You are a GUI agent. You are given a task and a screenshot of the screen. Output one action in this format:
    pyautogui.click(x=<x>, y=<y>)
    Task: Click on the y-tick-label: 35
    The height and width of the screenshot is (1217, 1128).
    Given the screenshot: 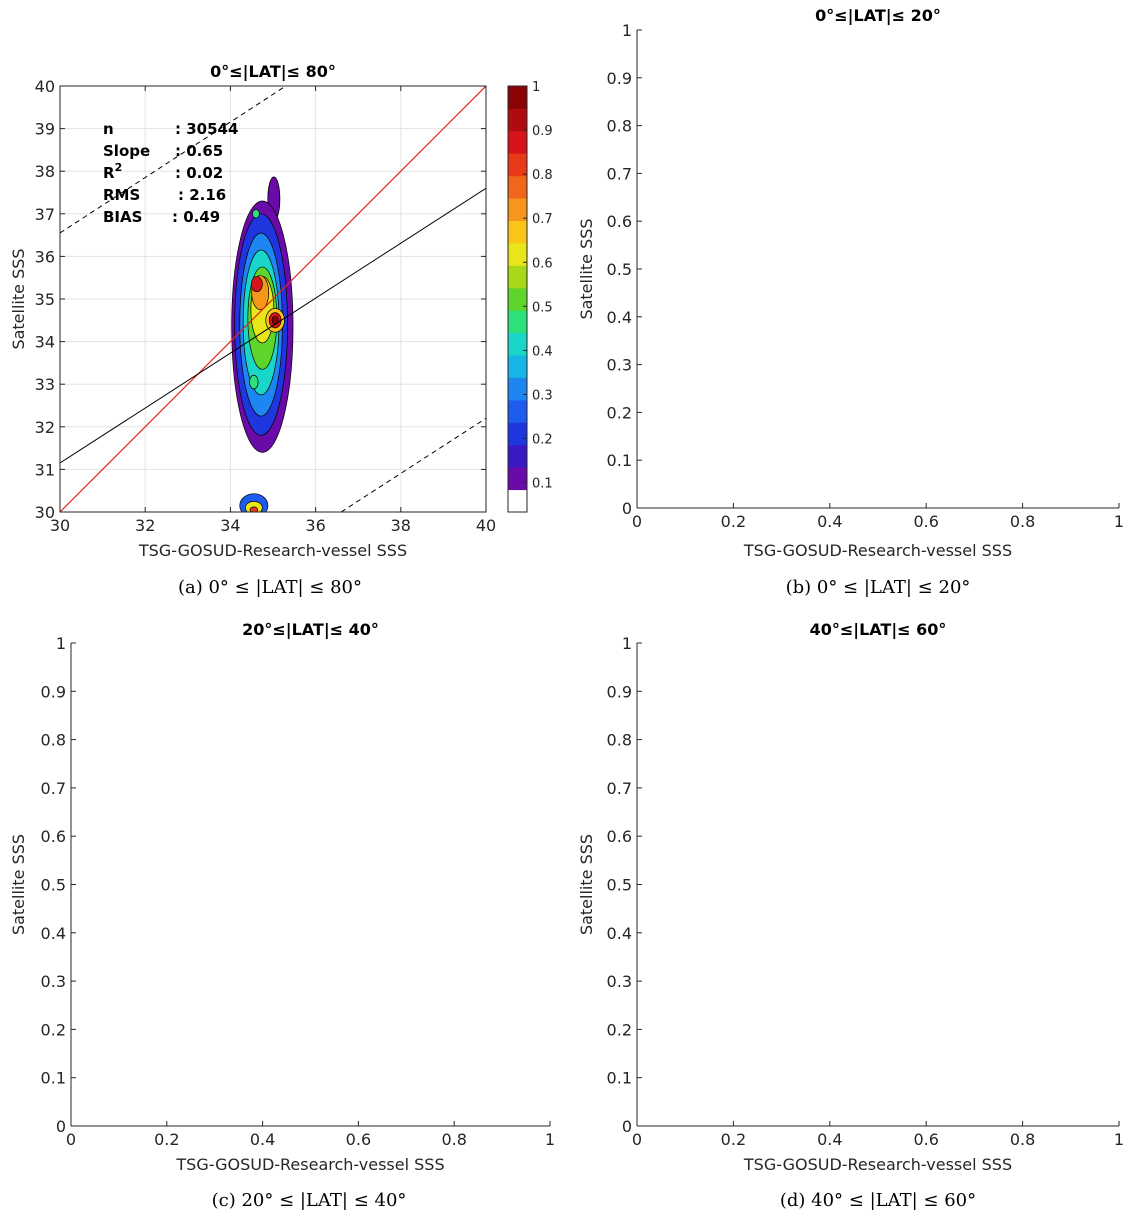 What is the action you would take?
    pyautogui.click(x=45, y=299)
    